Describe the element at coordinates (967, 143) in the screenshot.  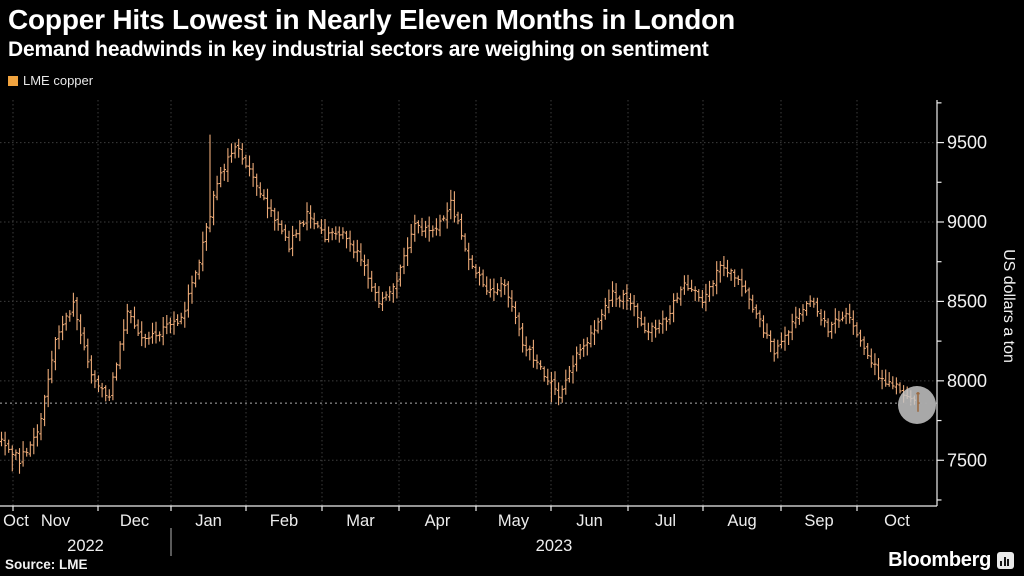
I see `y-tick-label: 9500` at that location.